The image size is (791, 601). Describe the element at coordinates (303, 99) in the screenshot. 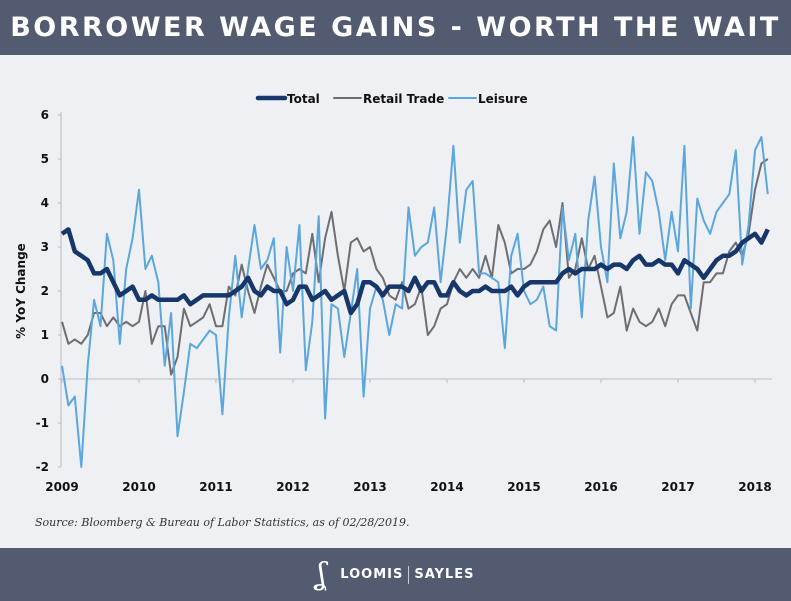

I see `legend-label-total: Total` at that location.